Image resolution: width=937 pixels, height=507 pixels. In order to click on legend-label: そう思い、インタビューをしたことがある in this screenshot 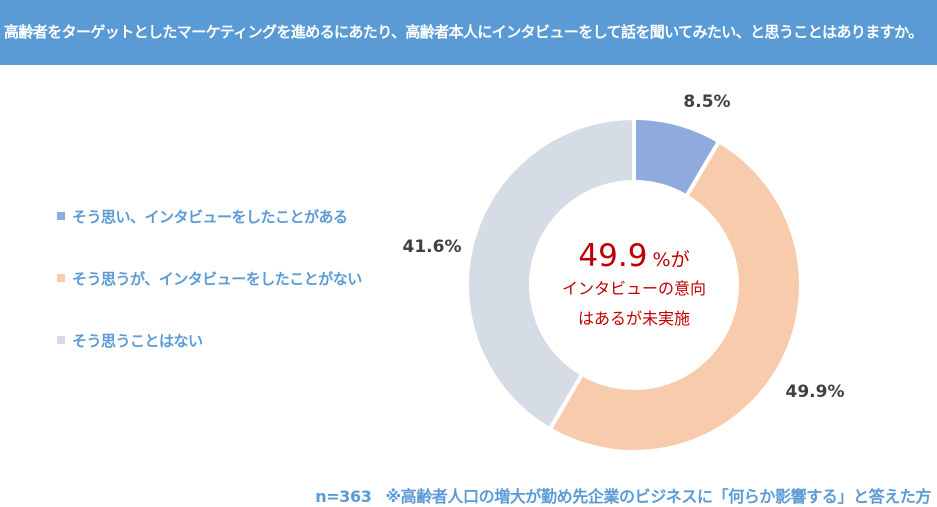, I will do `click(210, 216)`.